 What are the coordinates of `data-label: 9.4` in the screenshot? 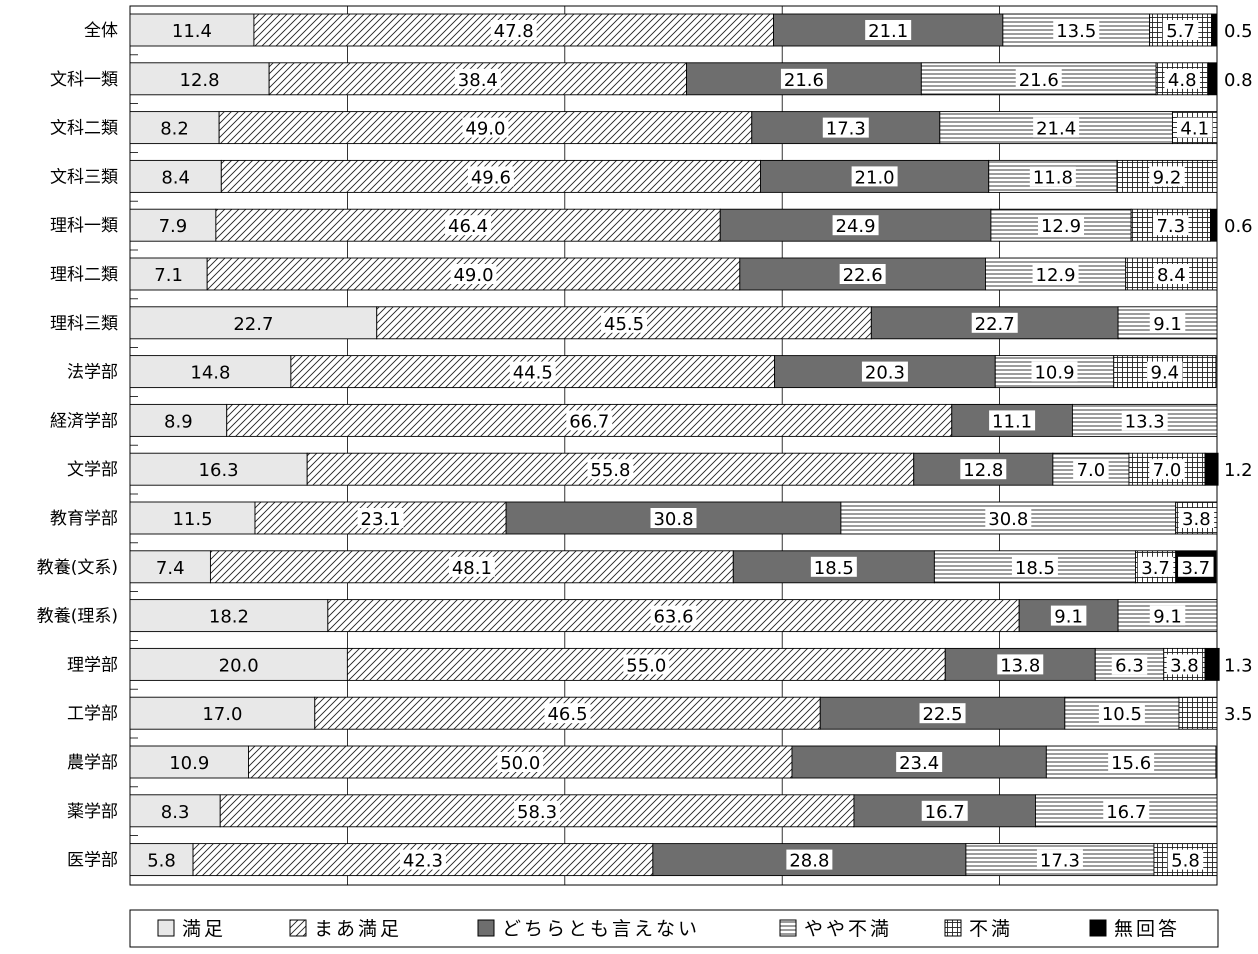 It's located at (1165, 373).